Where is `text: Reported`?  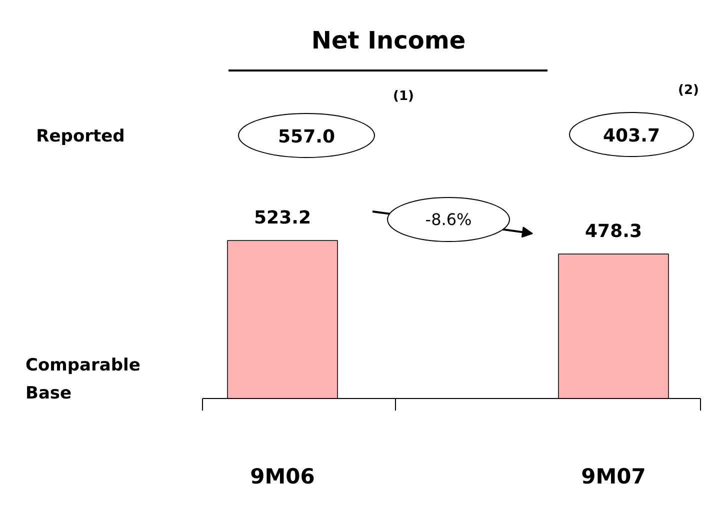 text: Reported is located at coordinates (80, 136).